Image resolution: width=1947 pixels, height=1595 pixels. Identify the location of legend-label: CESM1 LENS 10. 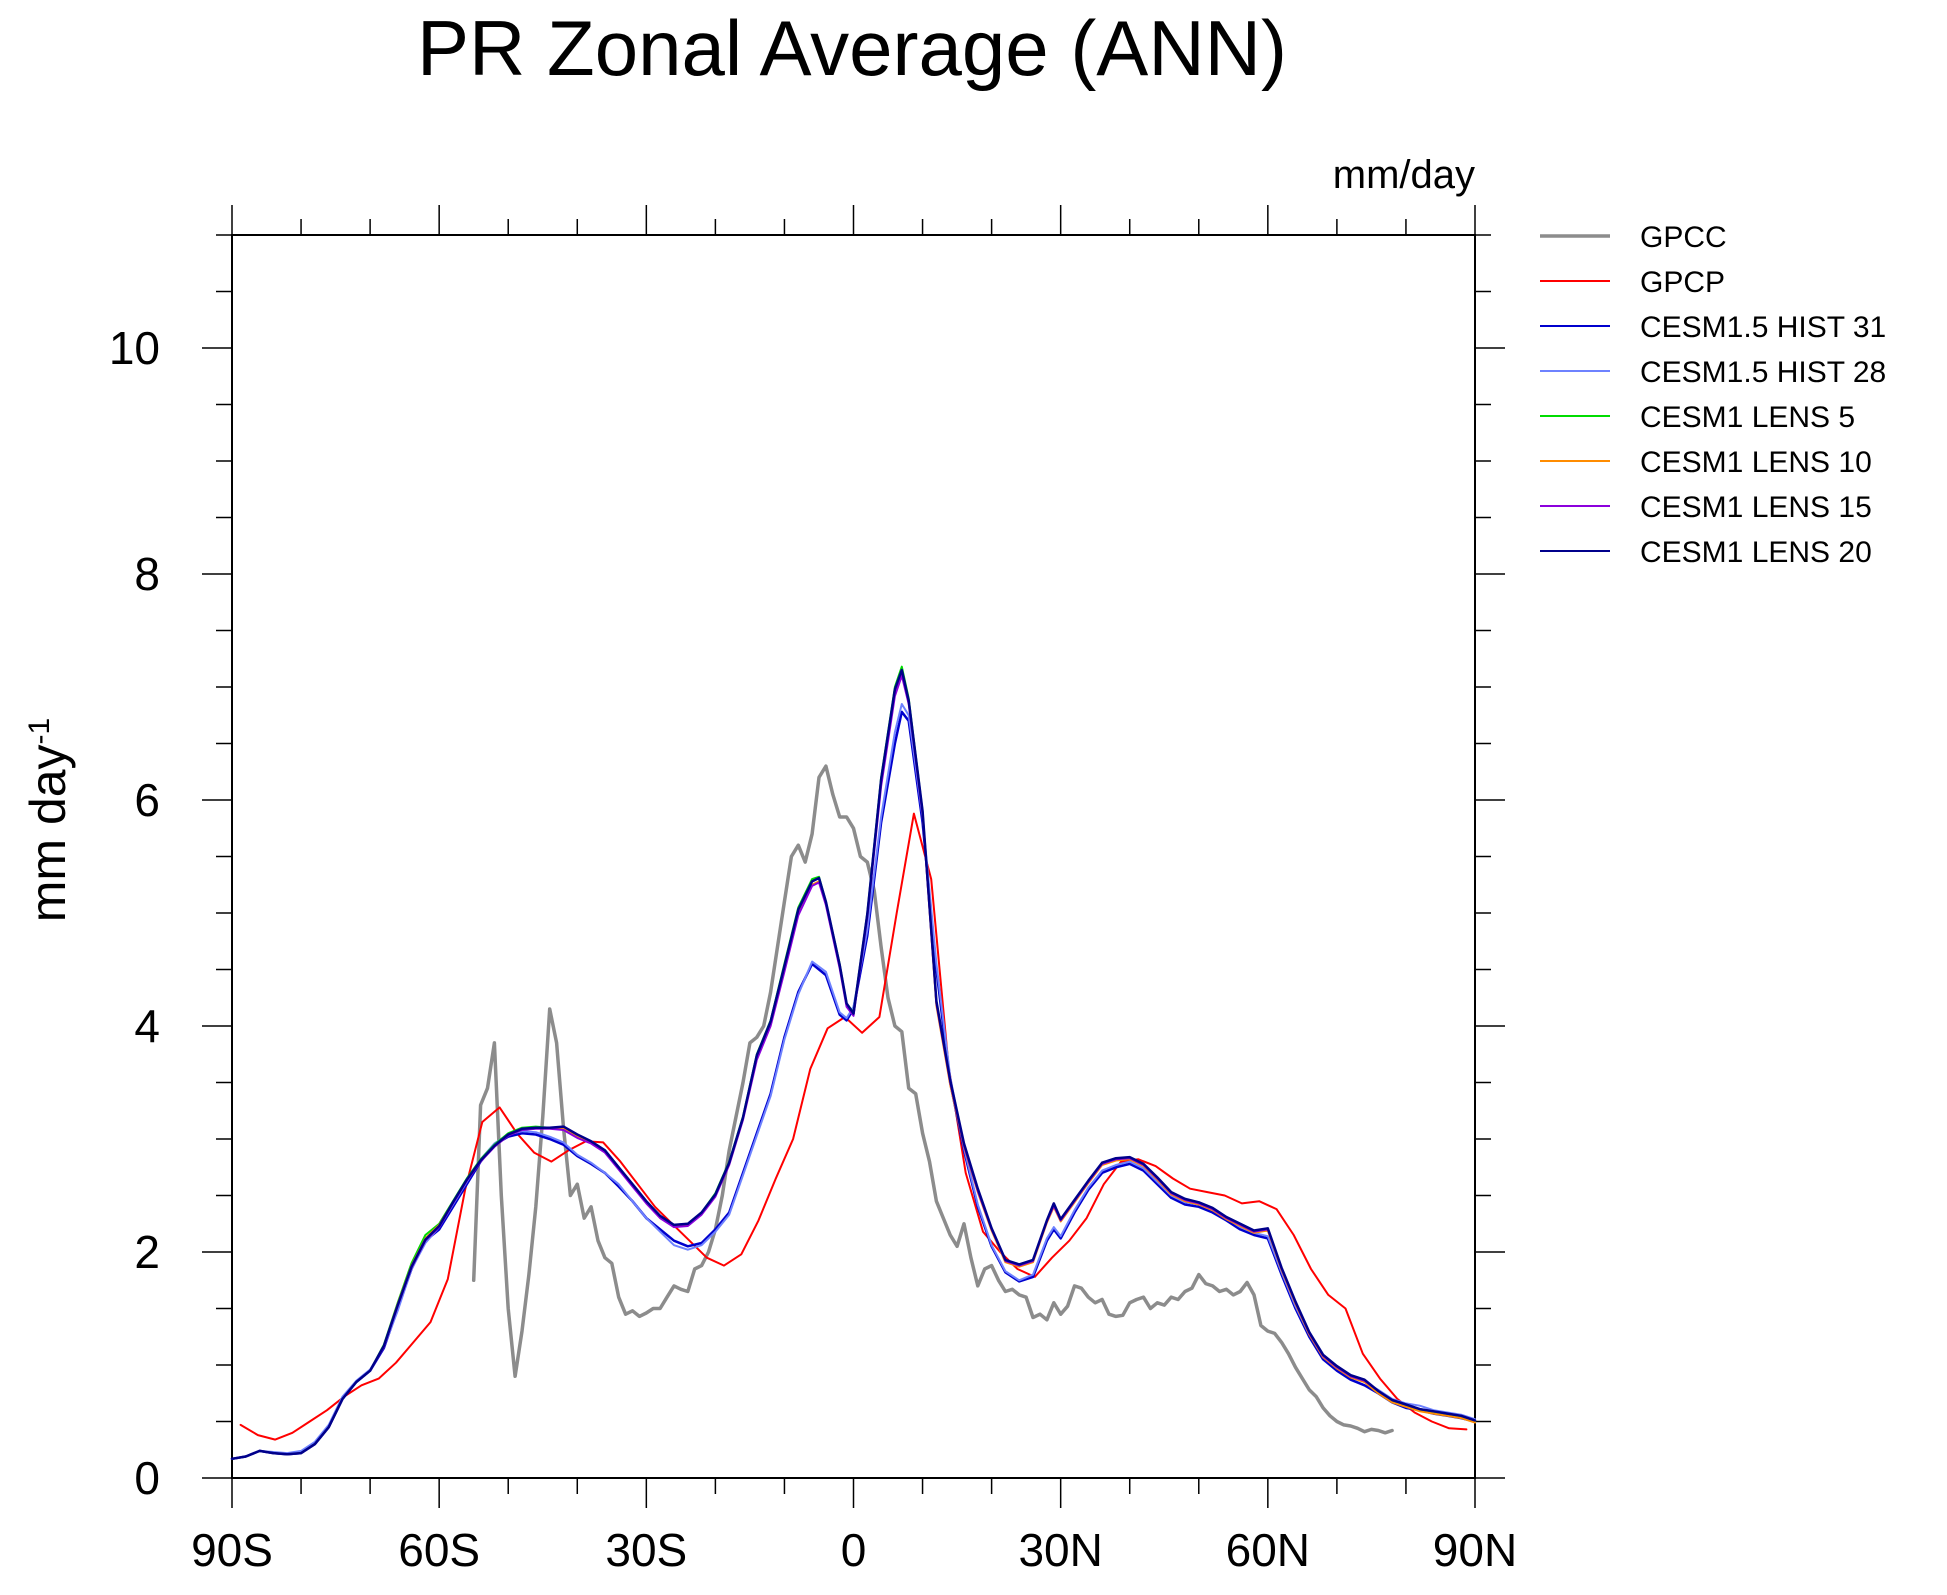
(1756, 462).